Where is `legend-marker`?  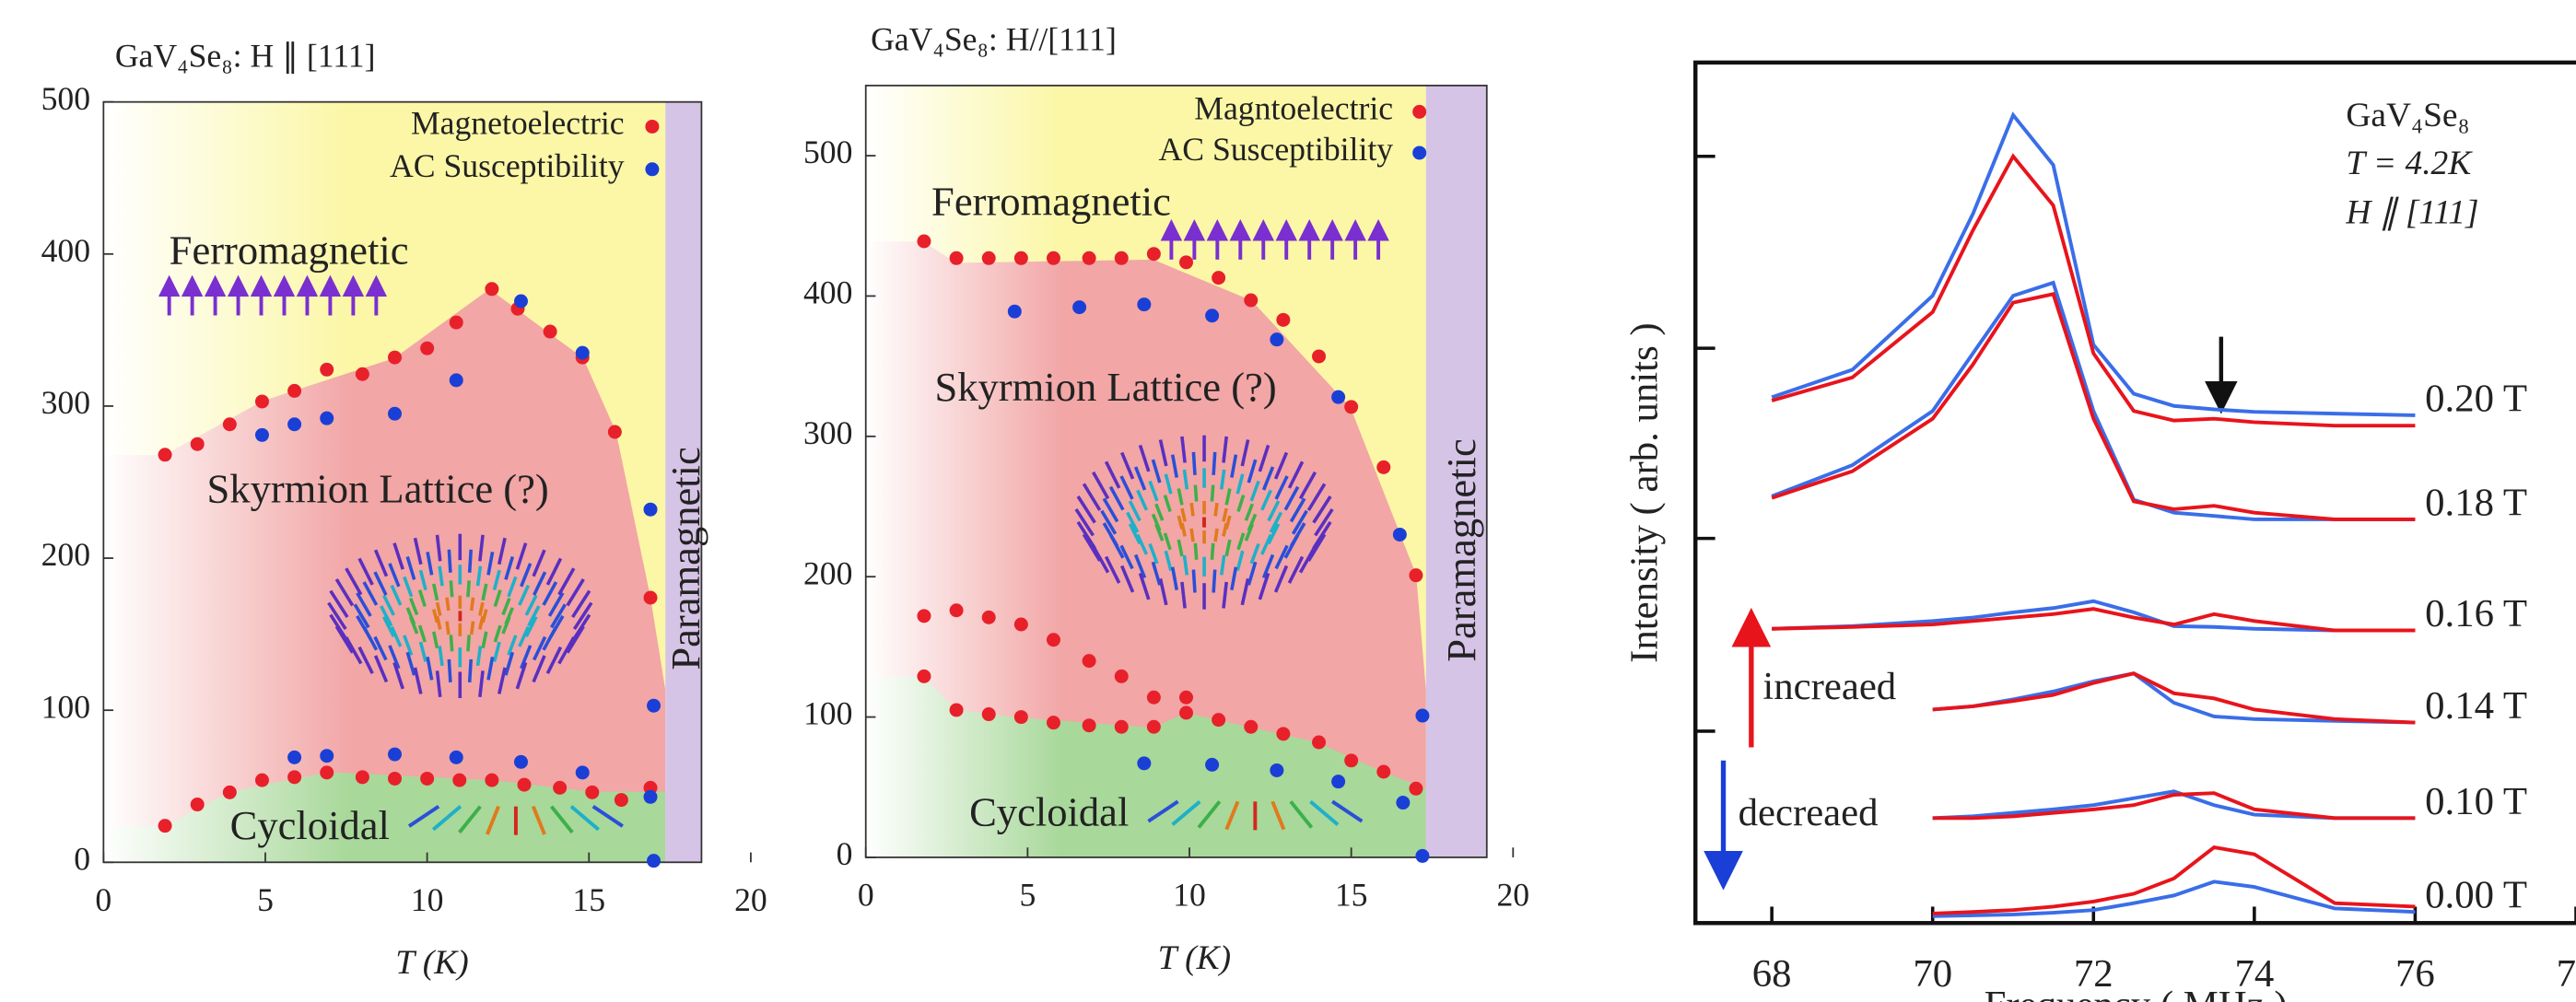
legend-marker is located at coordinates (652, 169).